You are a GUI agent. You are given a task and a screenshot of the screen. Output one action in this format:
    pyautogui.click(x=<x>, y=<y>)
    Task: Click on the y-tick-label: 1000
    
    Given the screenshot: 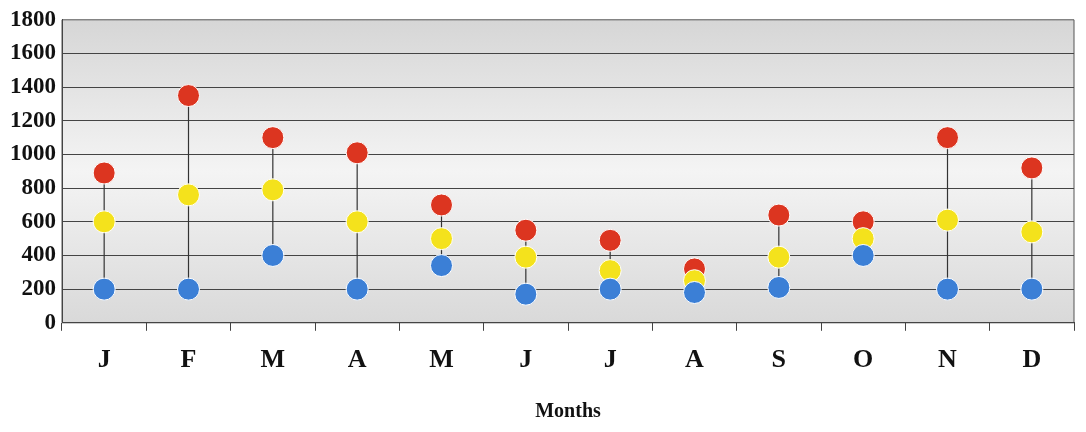 What is the action you would take?
    pyautogui.click(x=33, y=153)
    